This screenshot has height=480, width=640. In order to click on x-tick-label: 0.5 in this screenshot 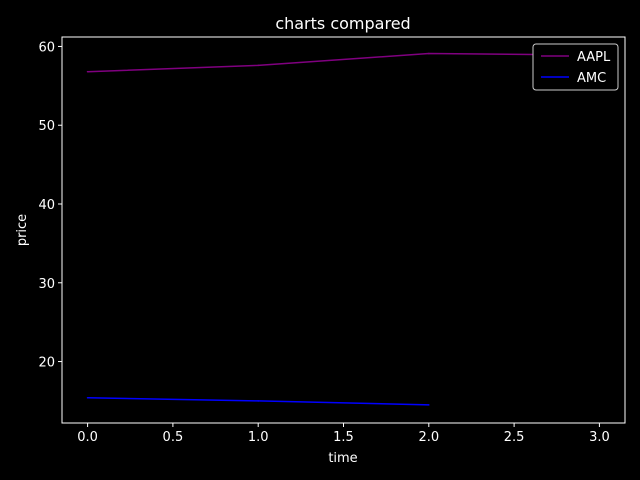, I will do `click(173, 437)`.